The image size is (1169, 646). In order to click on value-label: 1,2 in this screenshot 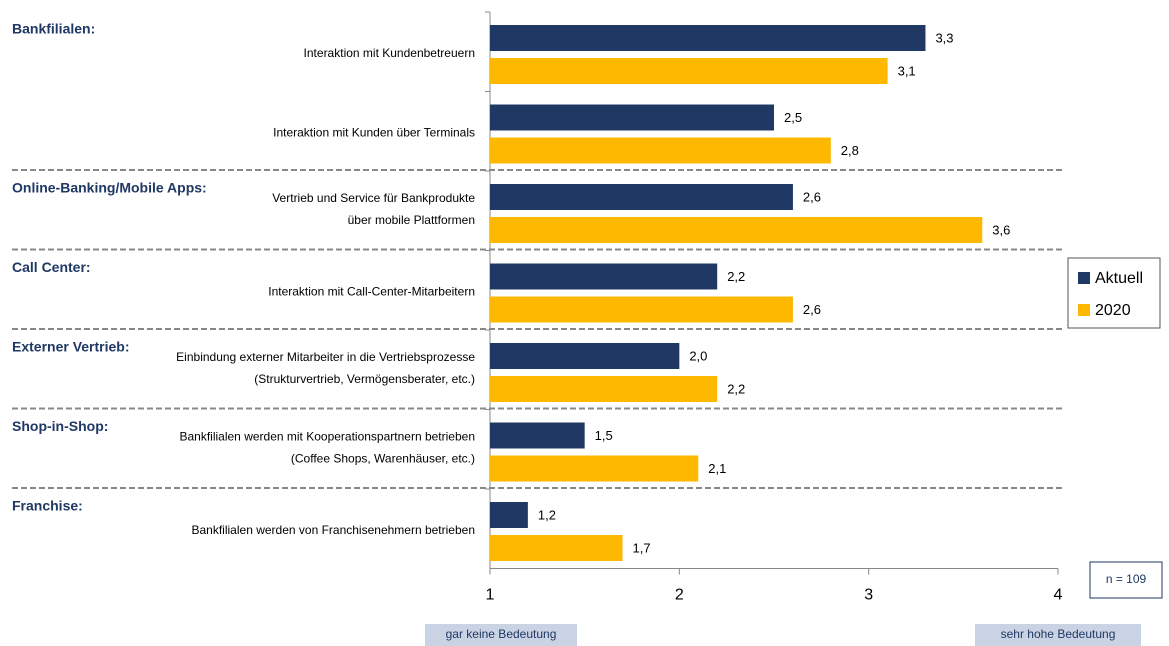, I will do `click(547, 514)`.